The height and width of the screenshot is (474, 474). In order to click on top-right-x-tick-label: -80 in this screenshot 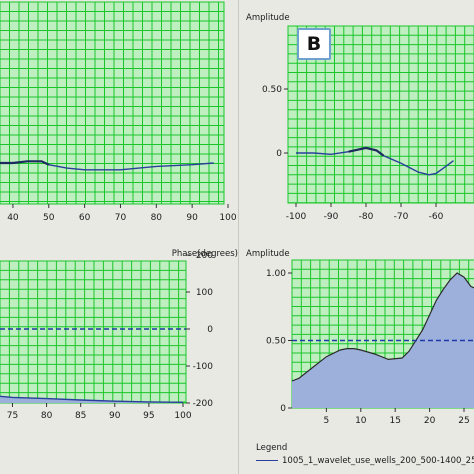, I will do `click(366, 217)`.